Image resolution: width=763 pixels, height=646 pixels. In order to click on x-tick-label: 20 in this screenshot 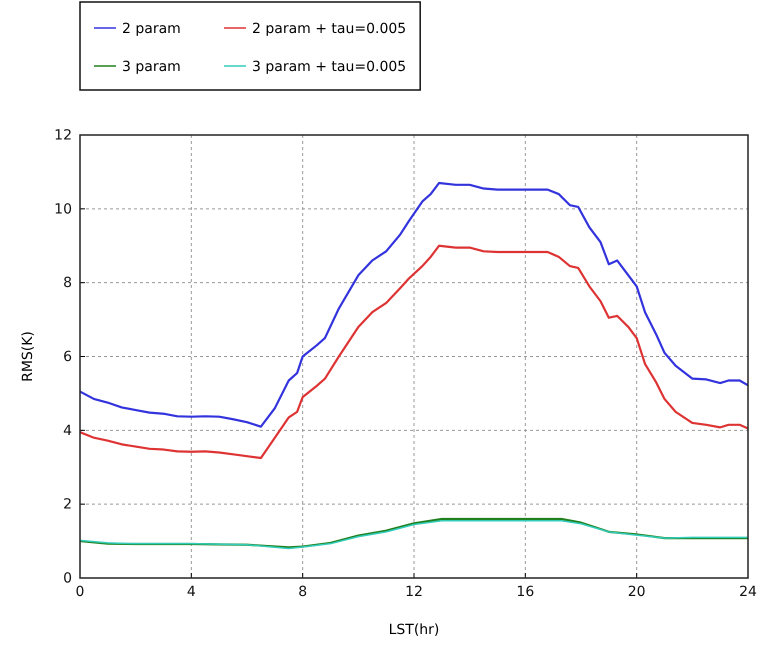, I will do `click(637, 592)`.